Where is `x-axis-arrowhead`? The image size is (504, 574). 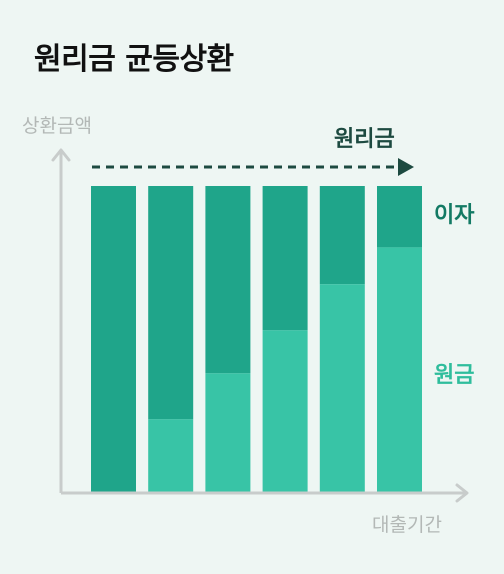 x-axis-arrowhead is located at coordinates (462, 493).